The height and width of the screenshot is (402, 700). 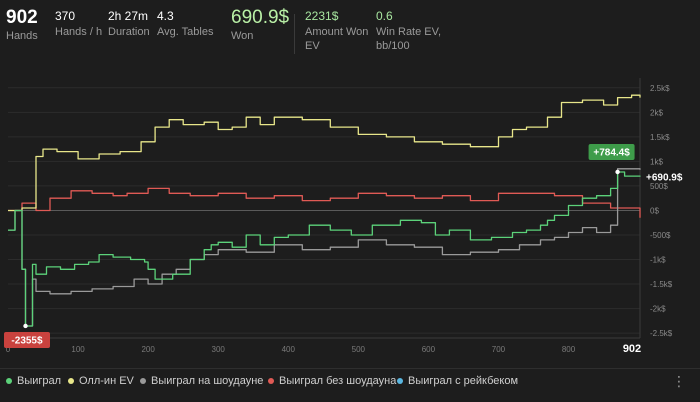 I want to click on stats-divider, so click(x=294, y=34).